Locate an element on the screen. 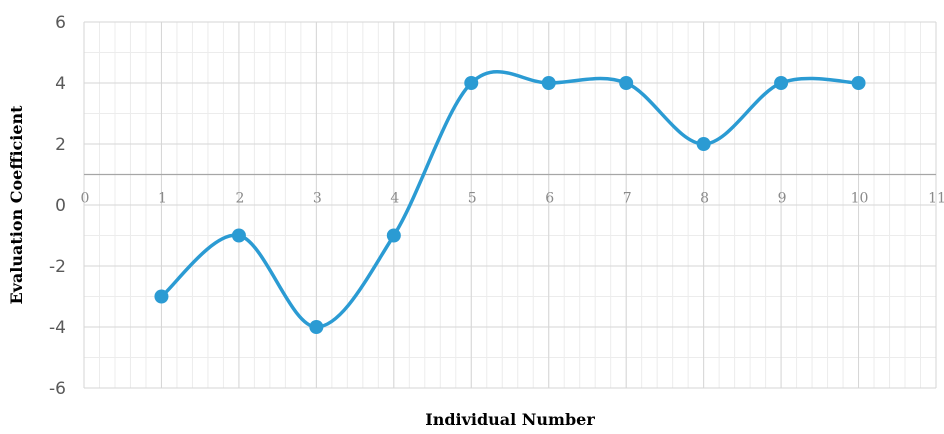 The height and width of the screenshot is (434, 944). x-tick-label: 7 is located at coordinates (627, 199).